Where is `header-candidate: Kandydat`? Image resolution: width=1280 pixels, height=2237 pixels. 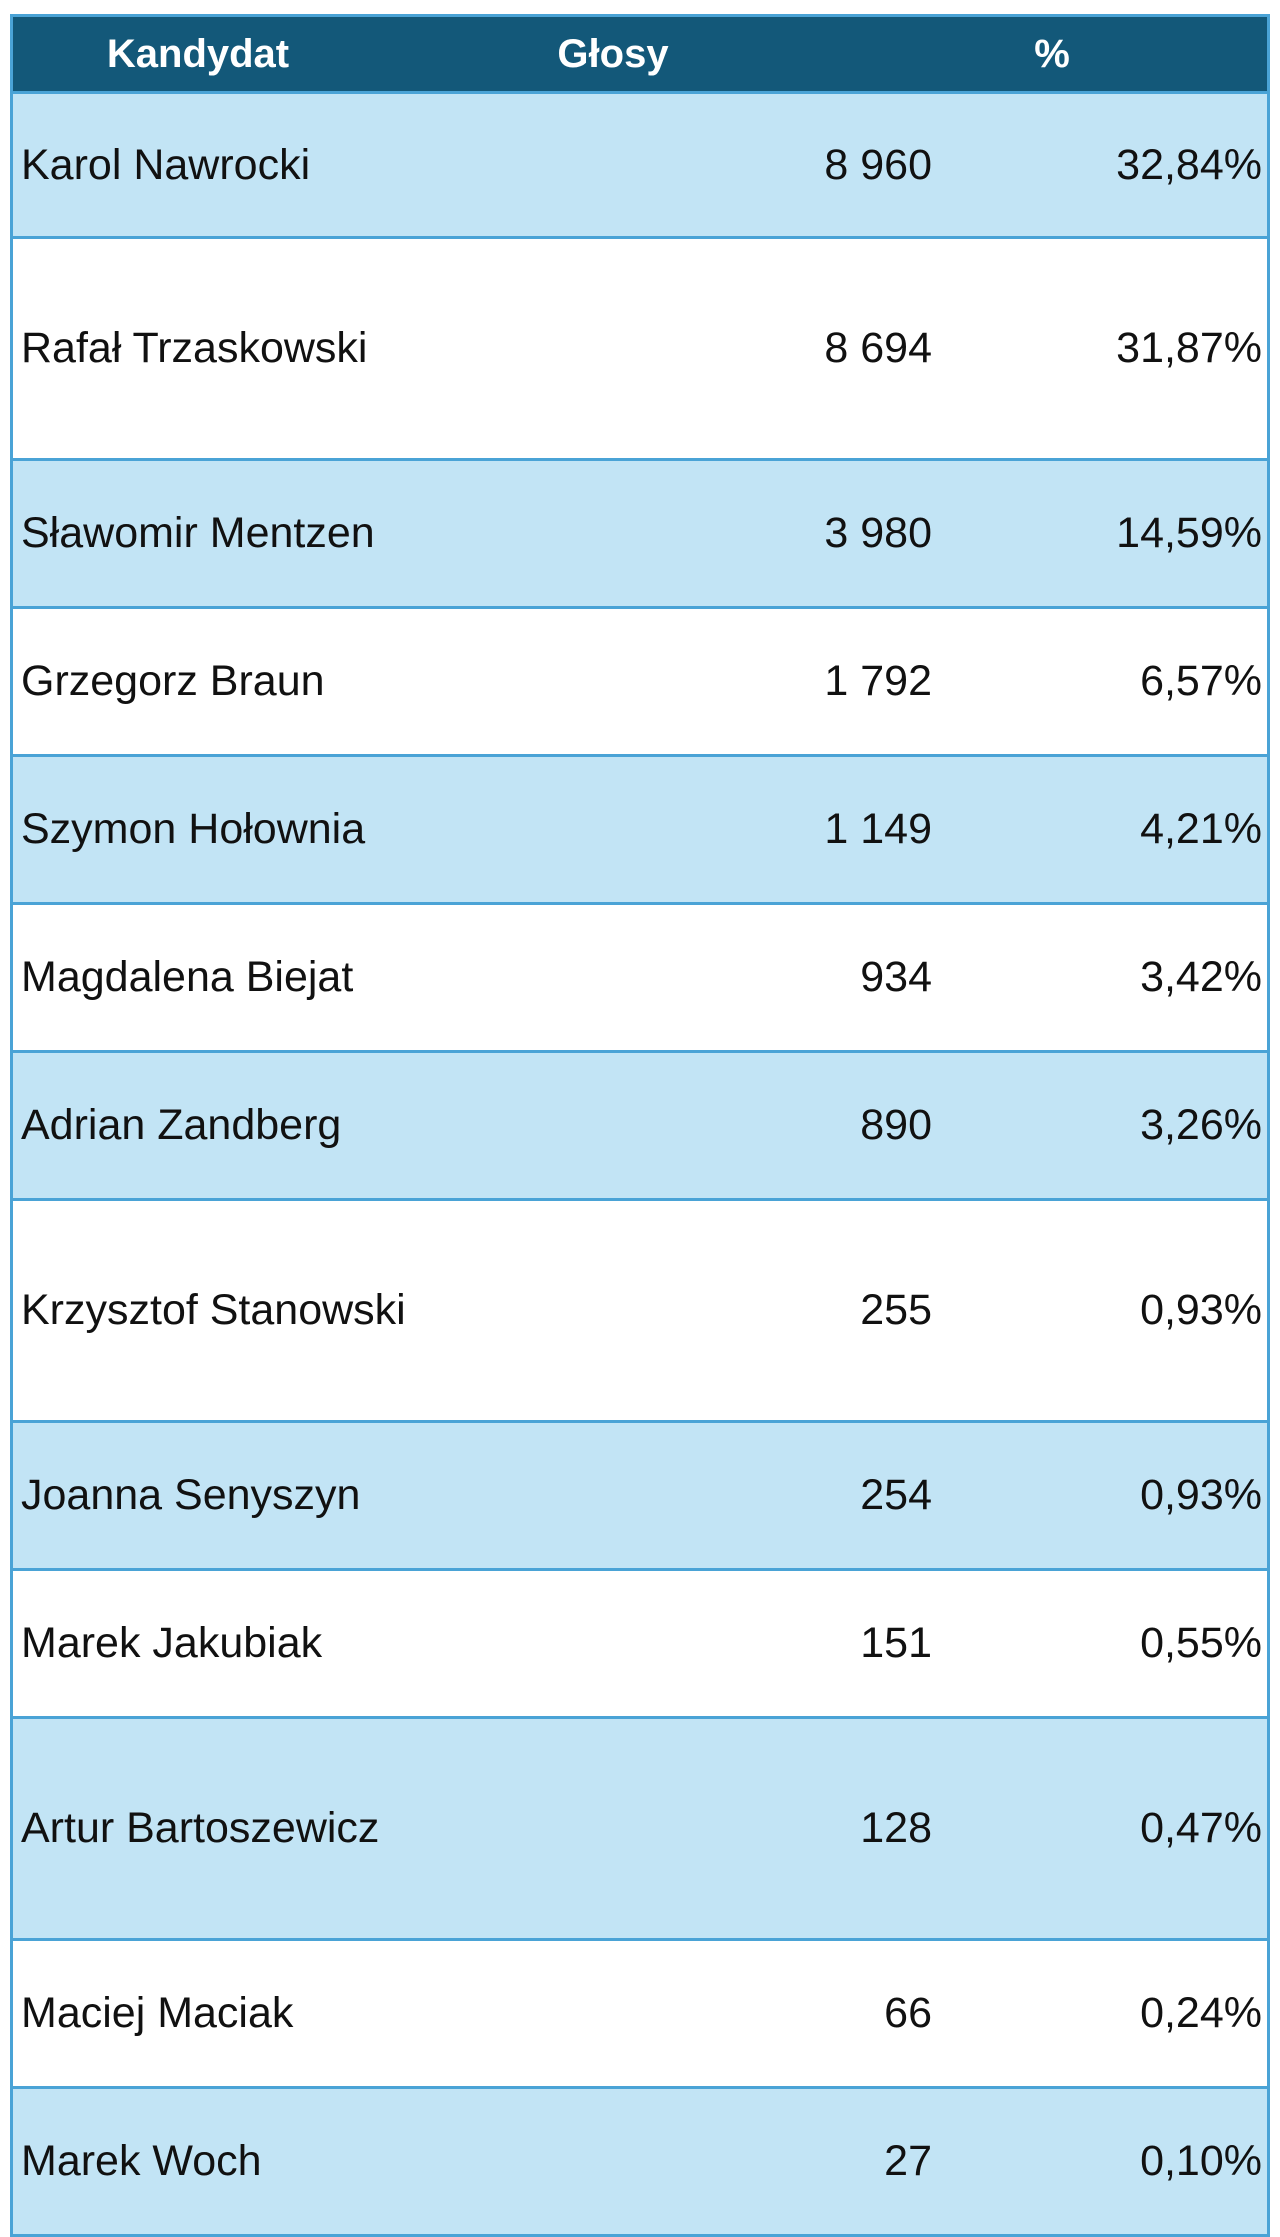 header-candidate: Kandydat is located at coordinates (198, 53).